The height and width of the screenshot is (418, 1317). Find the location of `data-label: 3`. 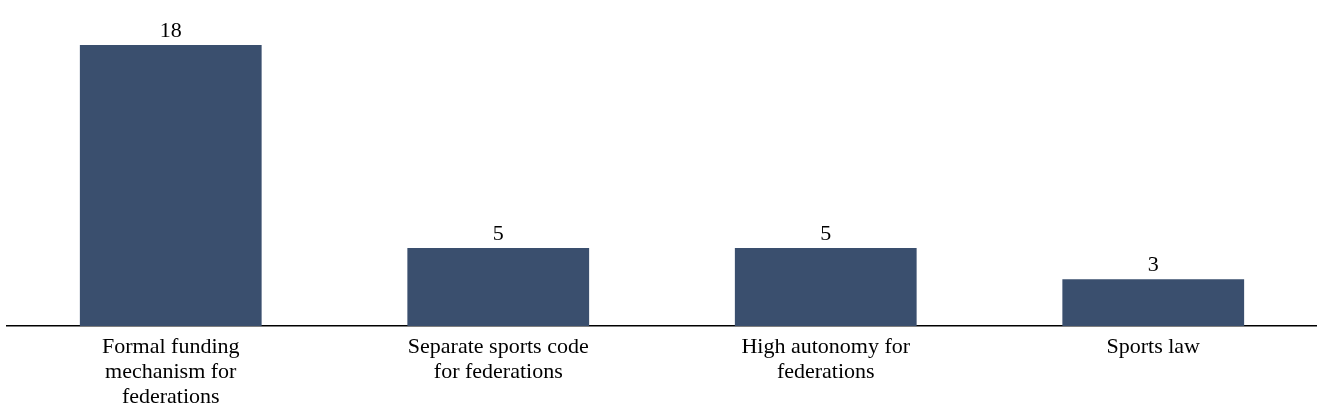

data-label: 3 is located at coordinates (1153, 264).